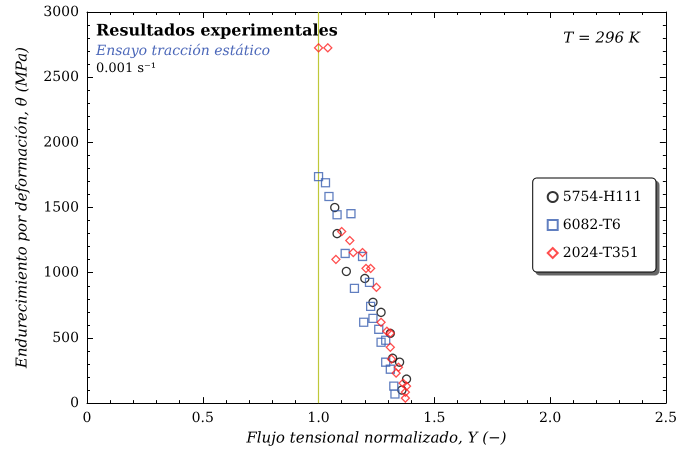 The image size is (680, 450). I want to click on x-tick-label: 1.5, so click(434, 418).